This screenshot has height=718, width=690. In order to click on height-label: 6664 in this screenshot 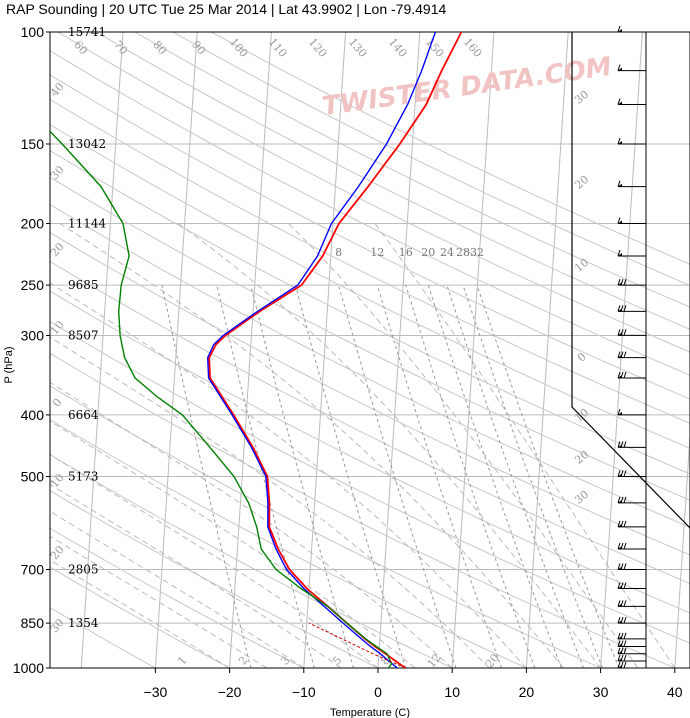, I will do `click(83, 415)`.